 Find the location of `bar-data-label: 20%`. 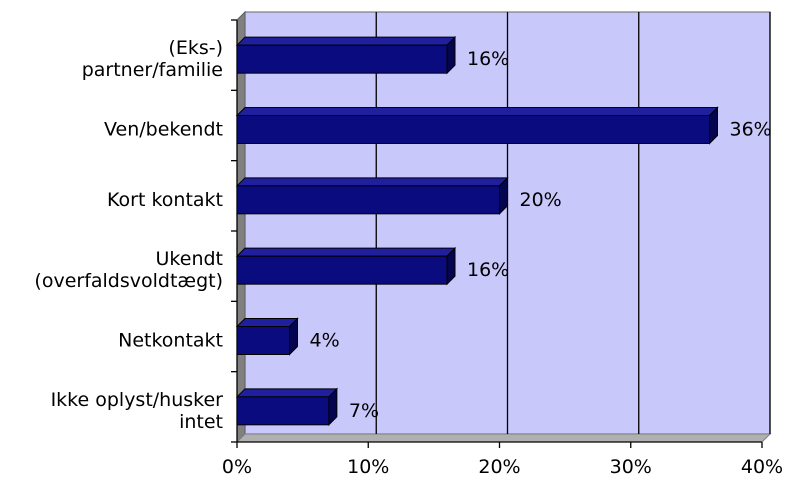

bar-data-label: 20% is located at coordinates (541, 200).